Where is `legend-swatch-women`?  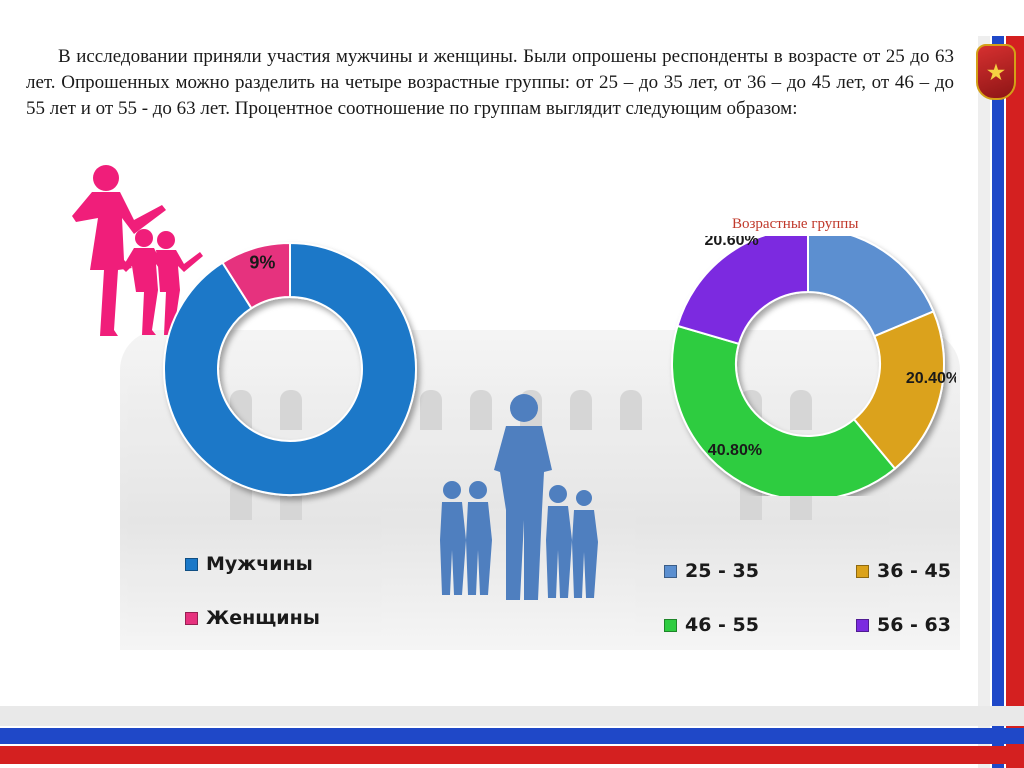
legend-swatch-women is located at coordinates (191, 618).